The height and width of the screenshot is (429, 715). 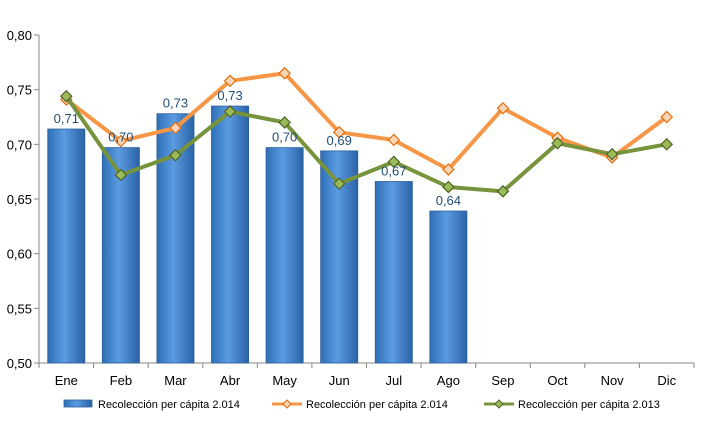 What do you see at coordinates (121, 380) in the screenshot?
I see `x-tick-label: Feb` at bounding box center [121, 380].